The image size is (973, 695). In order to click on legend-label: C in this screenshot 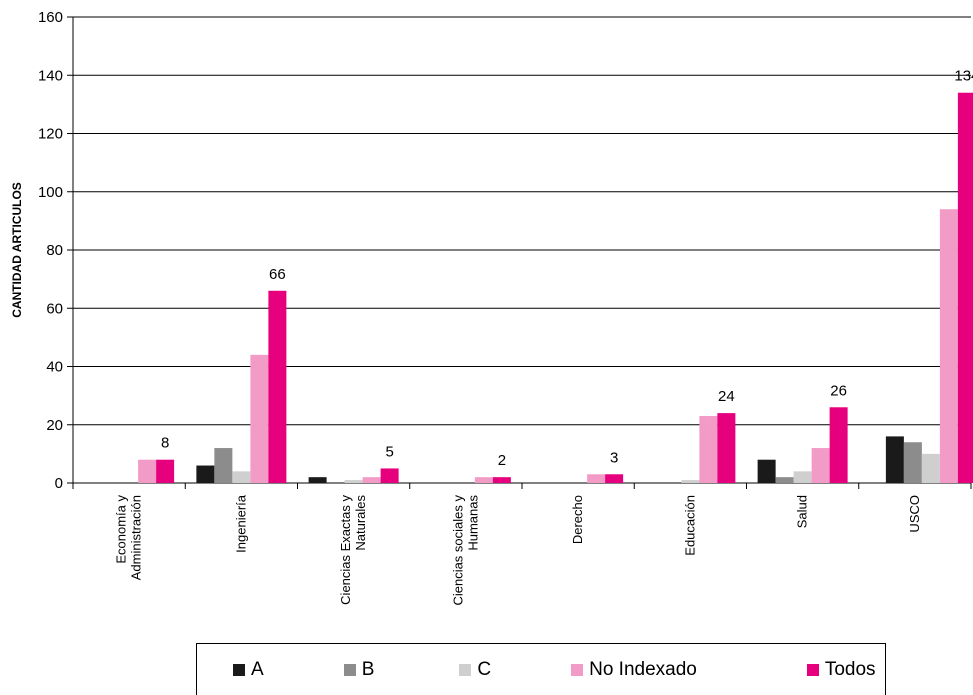, I will do `click(484, 669)`.